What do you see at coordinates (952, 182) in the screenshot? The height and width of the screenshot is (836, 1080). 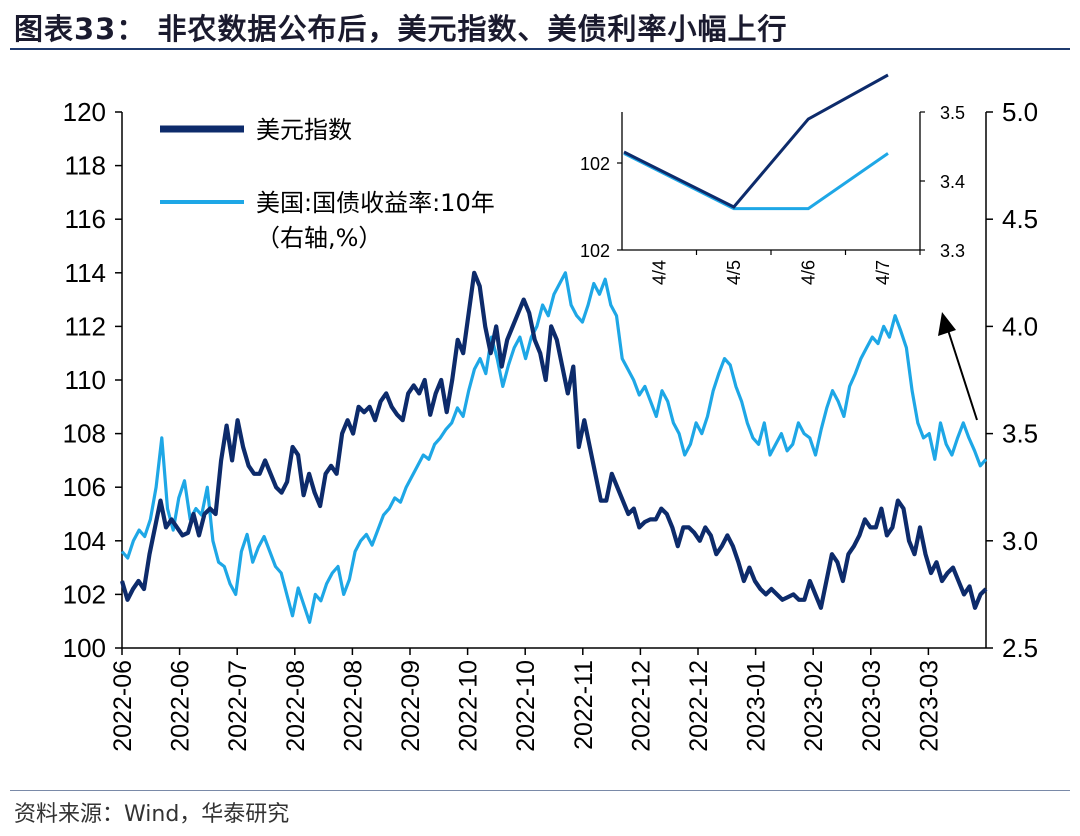 I see `inset-right-tick-label: 3.4` at bounding box center [952, 182].